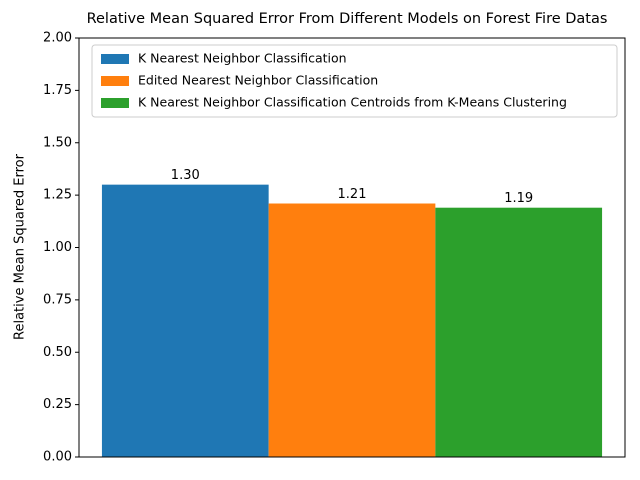 This screenshot has height=480, width=640. I want to click on legend-label: Edited Nearest Neighbor Classification, so click(258, 80).